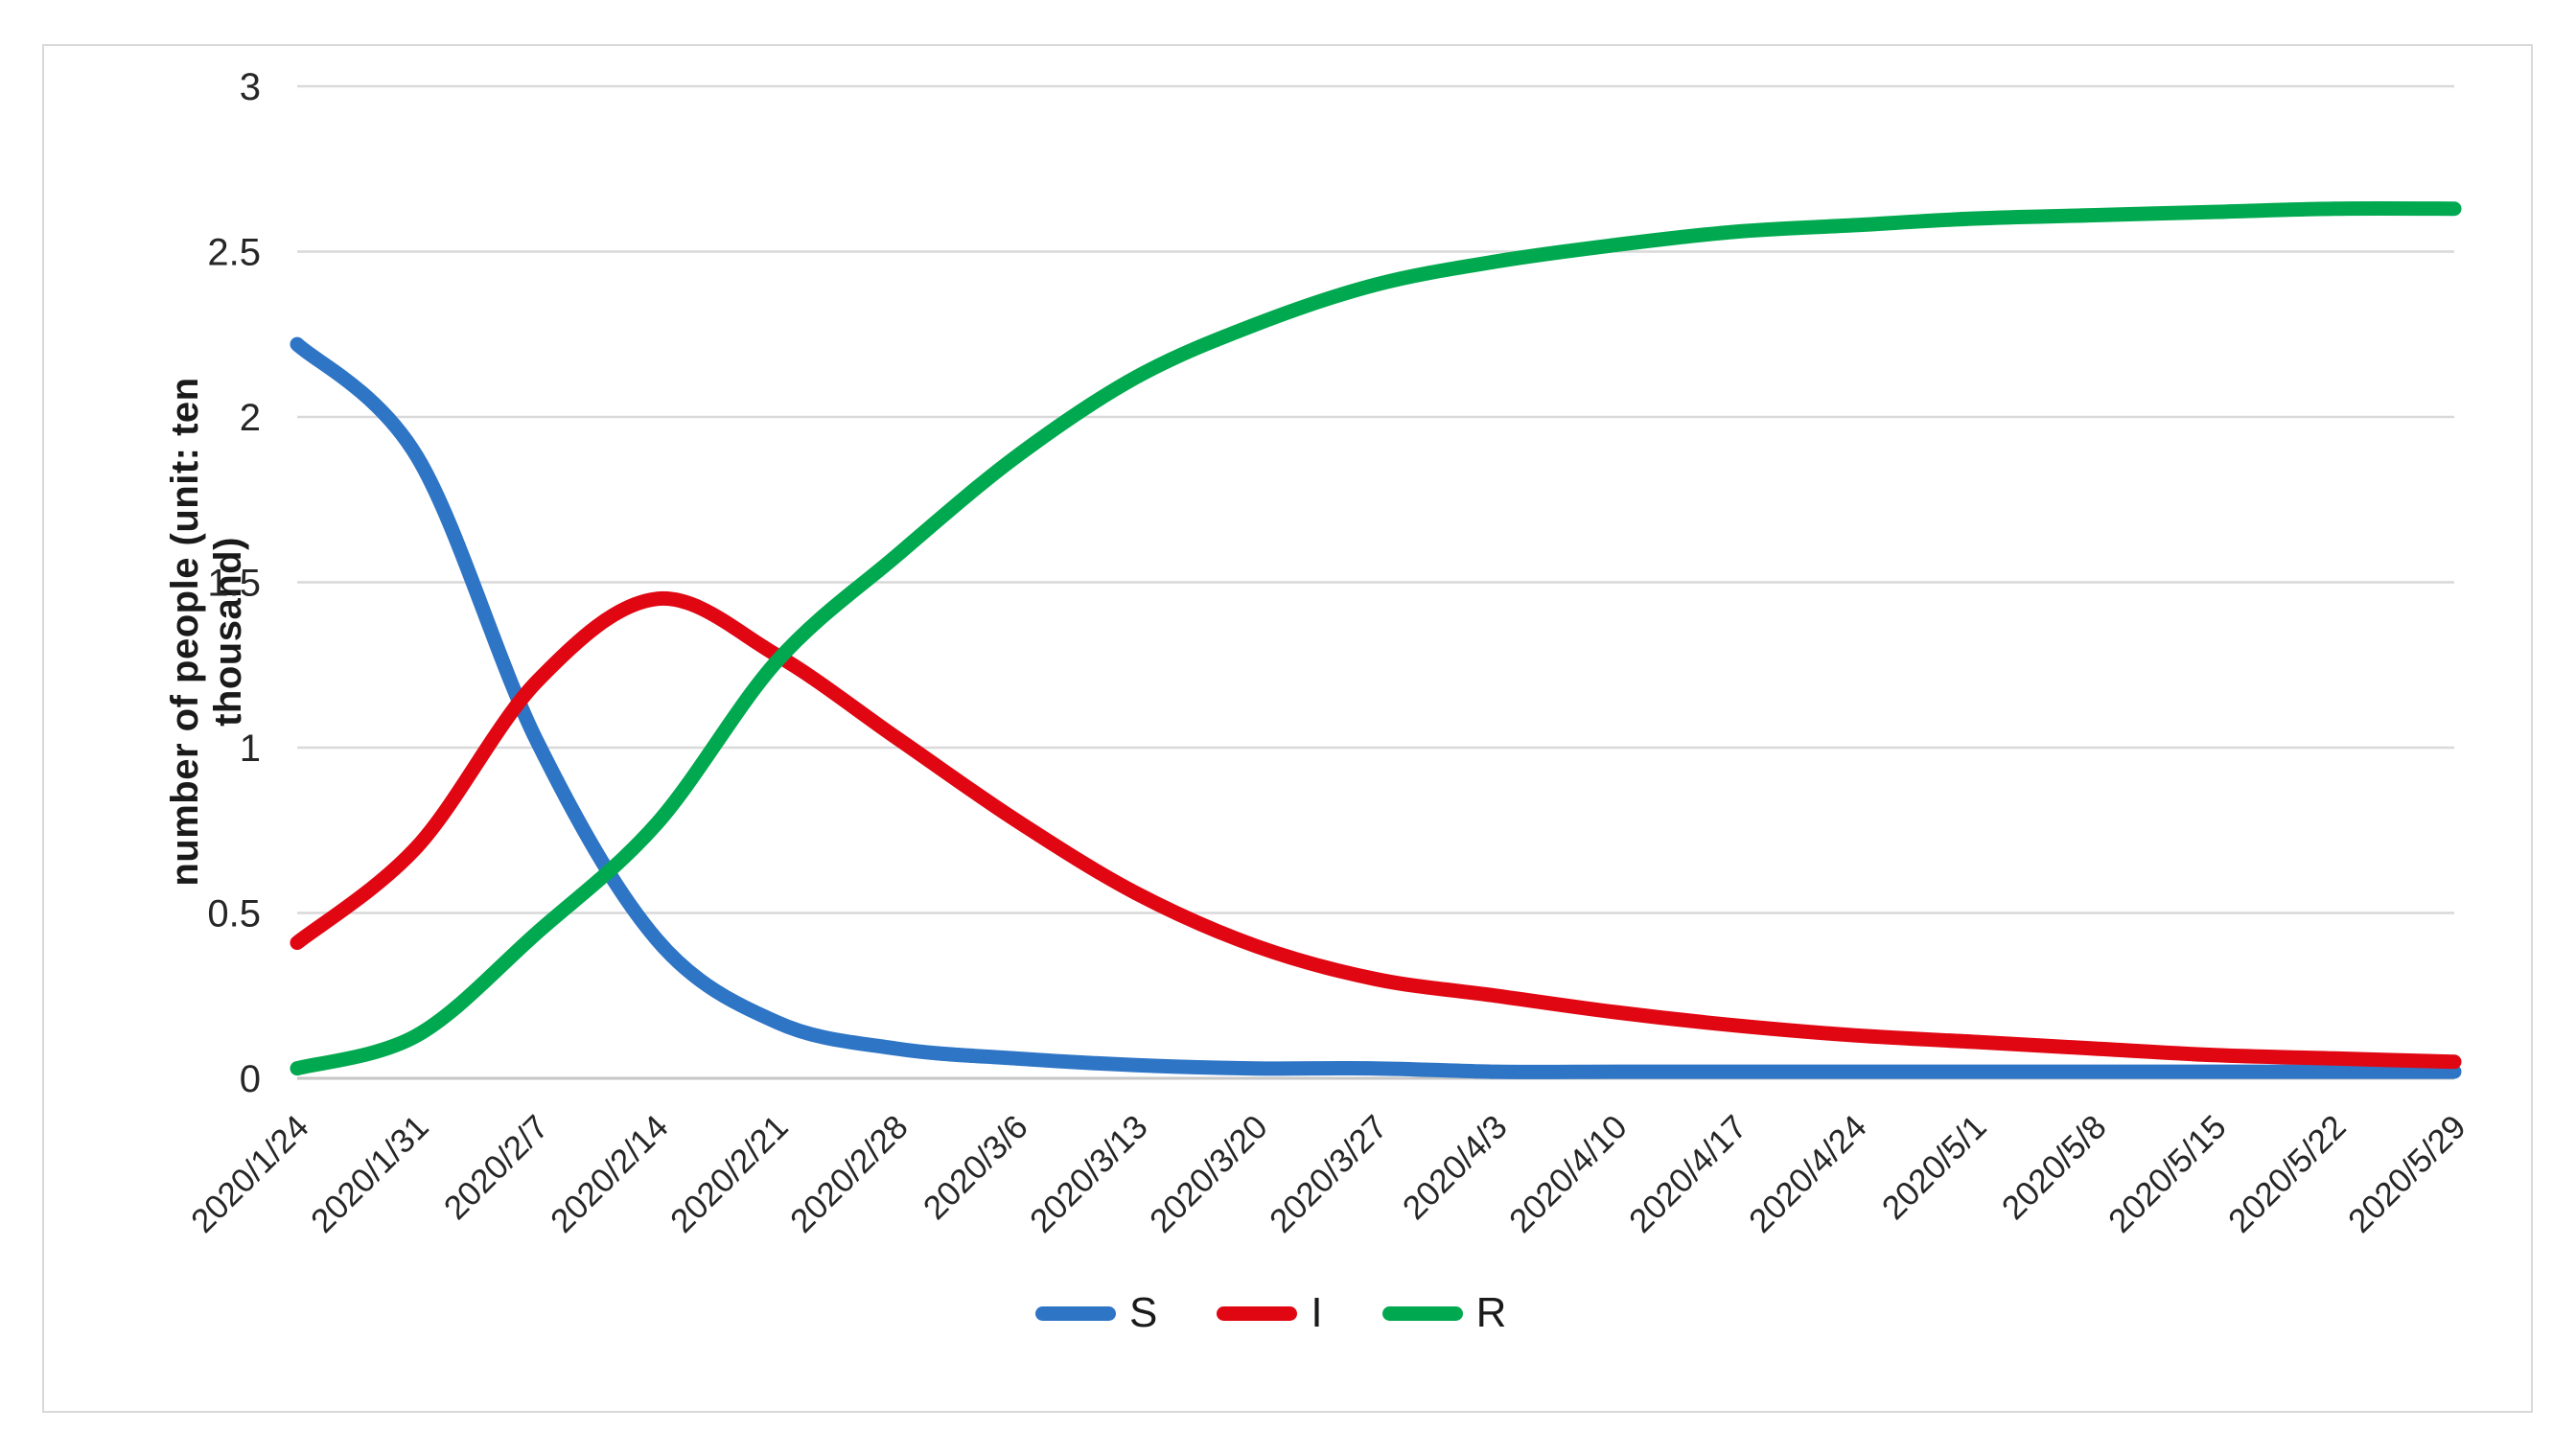 The width and height of the screenshot is (2576, 1455). What do you see at coordinates (234, 914) in the screenshot?
I see `y-tick-label: 0.5` at bounding box center [234, 914].